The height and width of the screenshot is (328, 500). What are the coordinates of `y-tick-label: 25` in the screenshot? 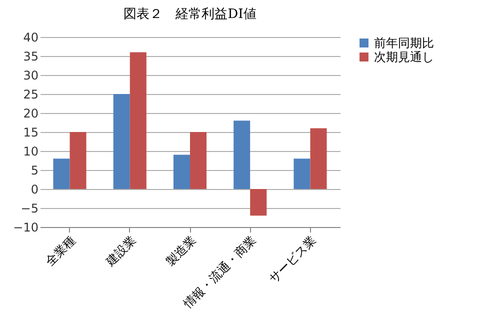 It's located at (30, 95).